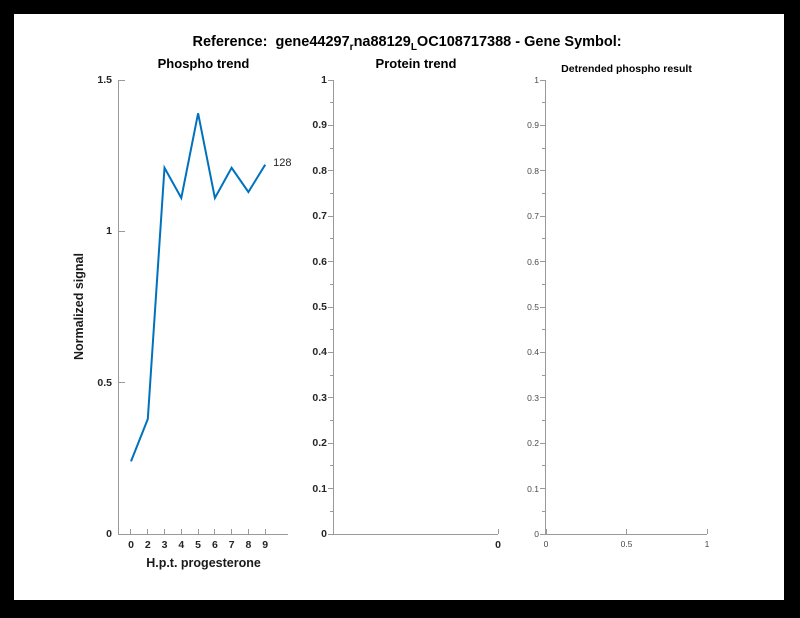 The width and height of the screenshot is (800, 618). I want to click on x-tick-label: 7, so click(231, 545).